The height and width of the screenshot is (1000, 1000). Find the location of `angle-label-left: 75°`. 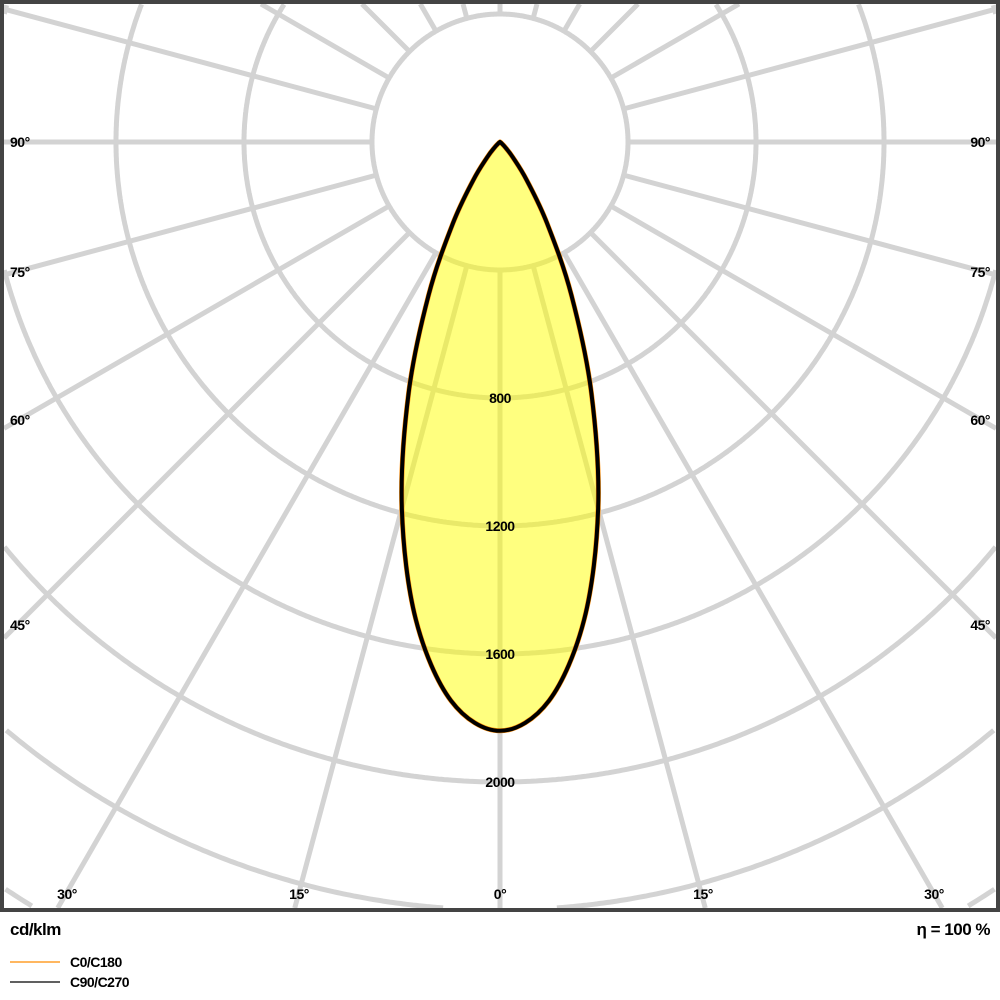

angle-label-left: 75° is located at coordinates (20, 272).